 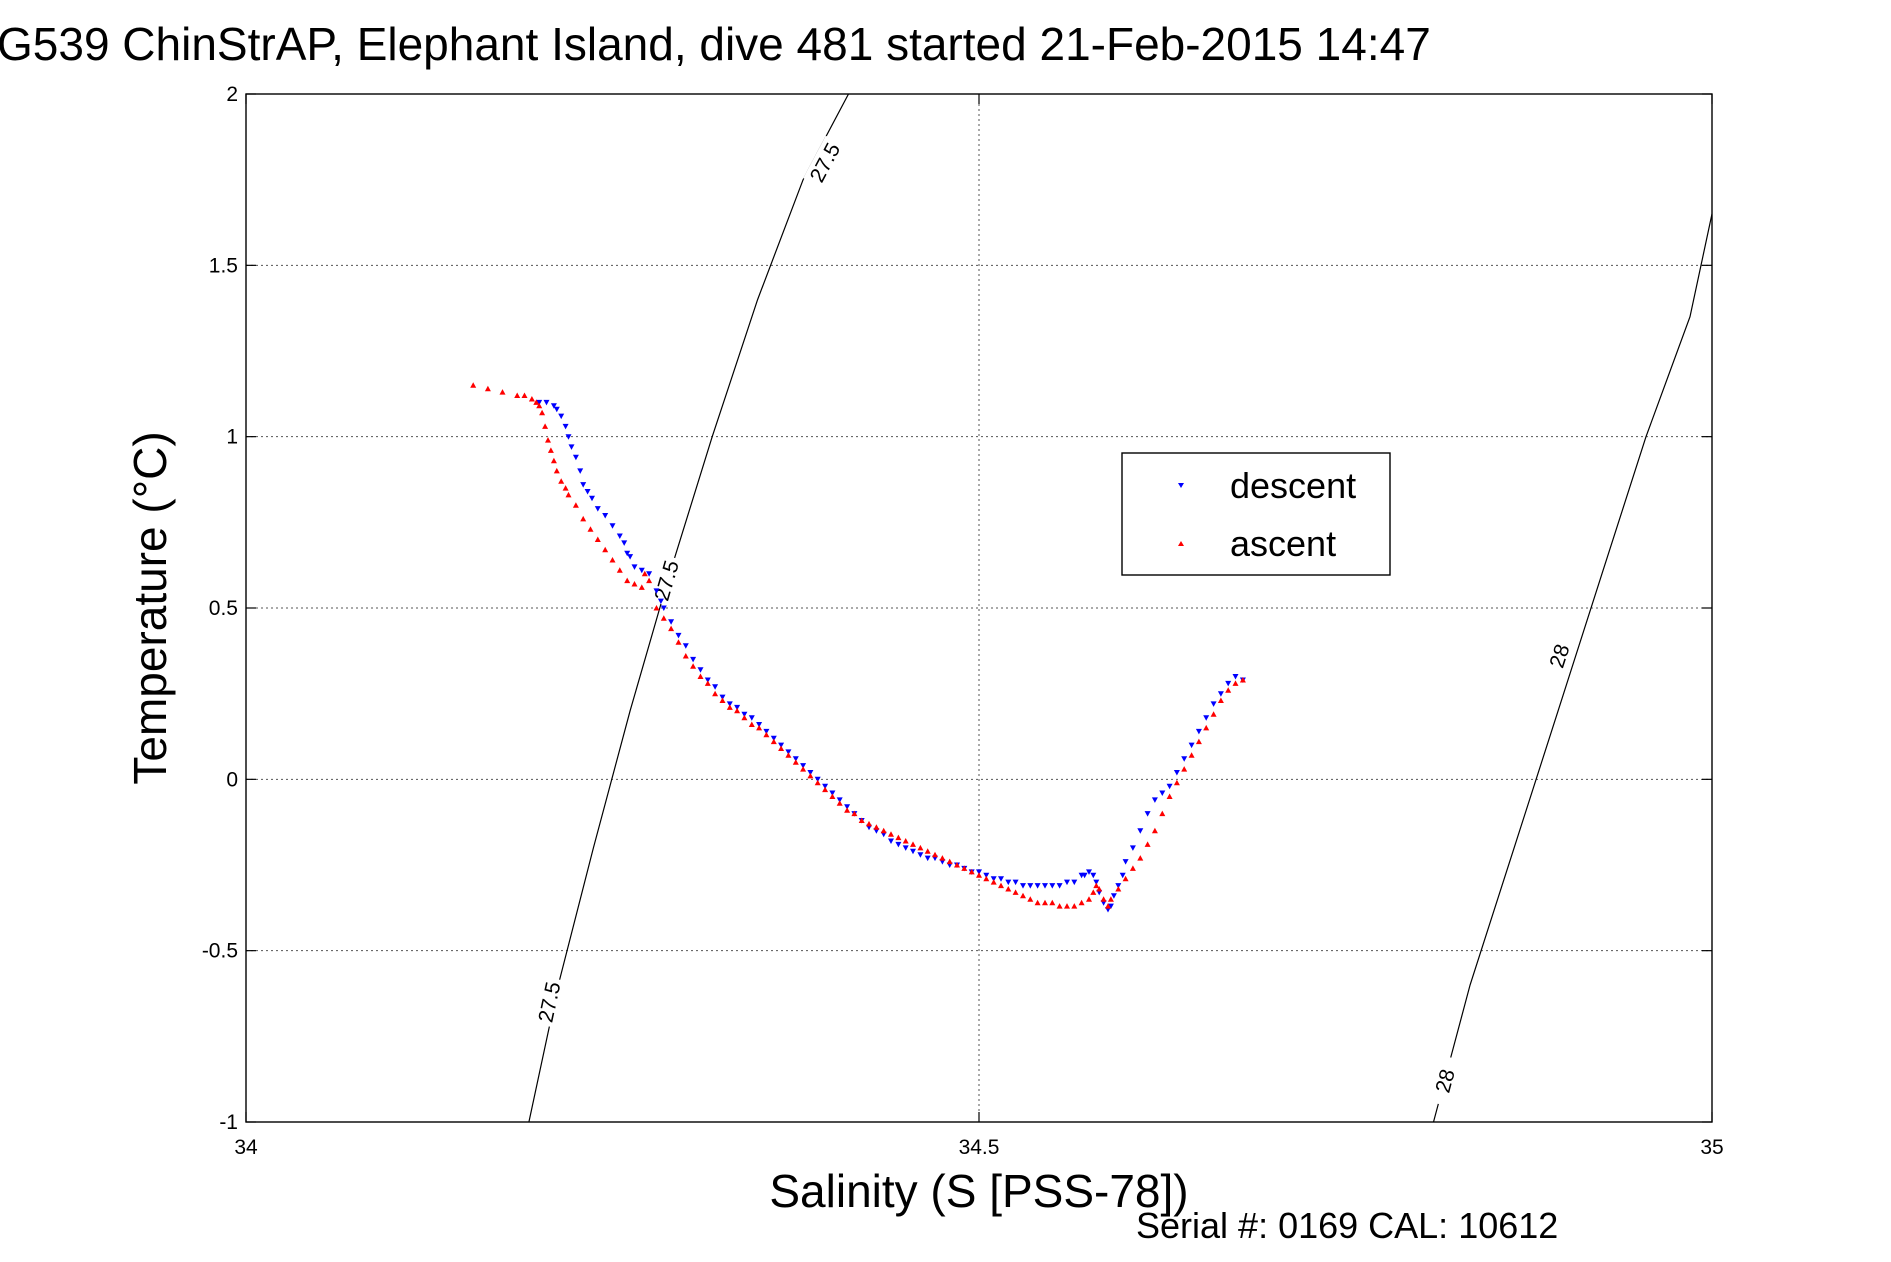 I want to click on x-tick-label: 35, so click(x=1711, y=1147).